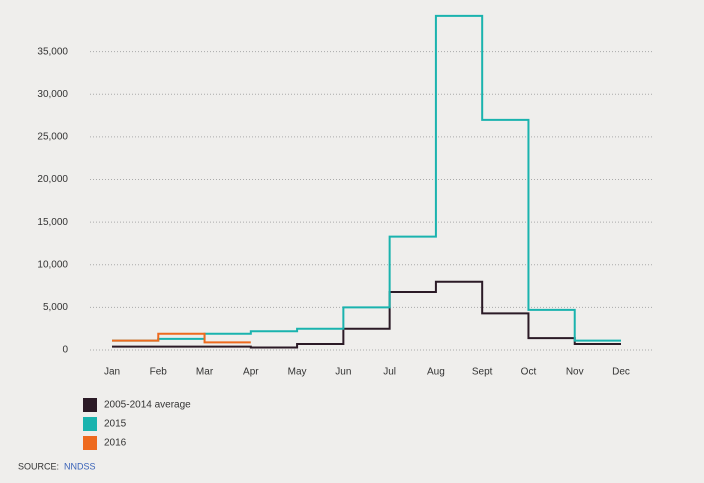  I want to click on x-tick-label: Jul, so click(389, 372).